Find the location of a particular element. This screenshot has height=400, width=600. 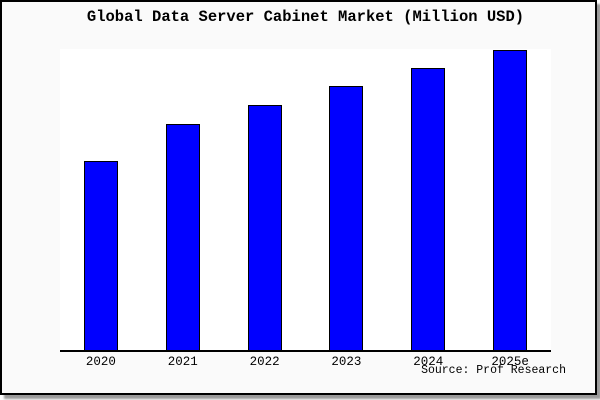

bar-2022 is located at coordinates (264, 227).